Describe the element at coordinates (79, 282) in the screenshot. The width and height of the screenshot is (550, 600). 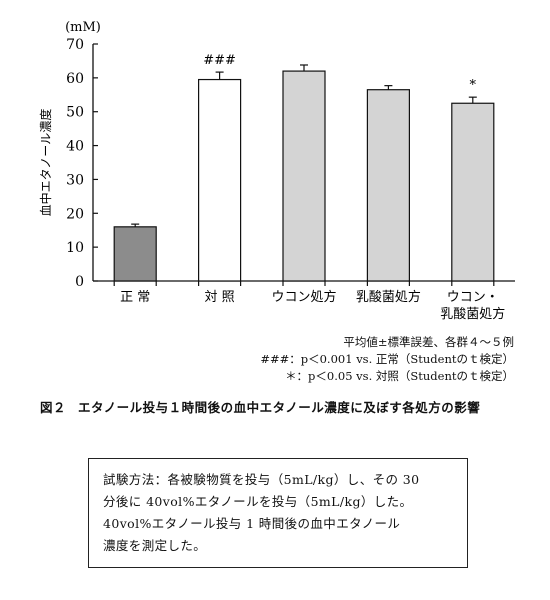
I see `y-tick-label: 0` at that location.